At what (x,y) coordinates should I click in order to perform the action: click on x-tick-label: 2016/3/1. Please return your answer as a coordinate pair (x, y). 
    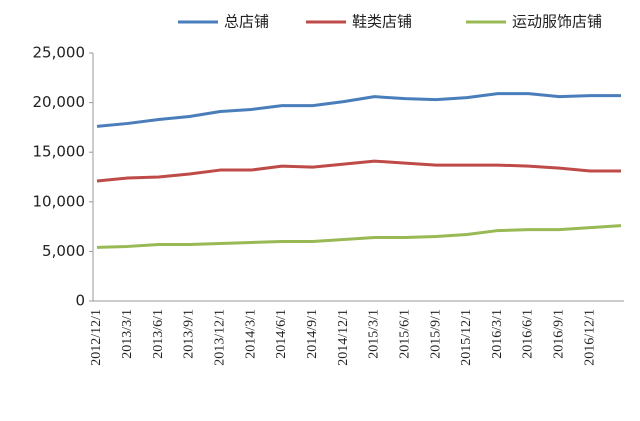
    Looking at the image, I should click on (497, 334).